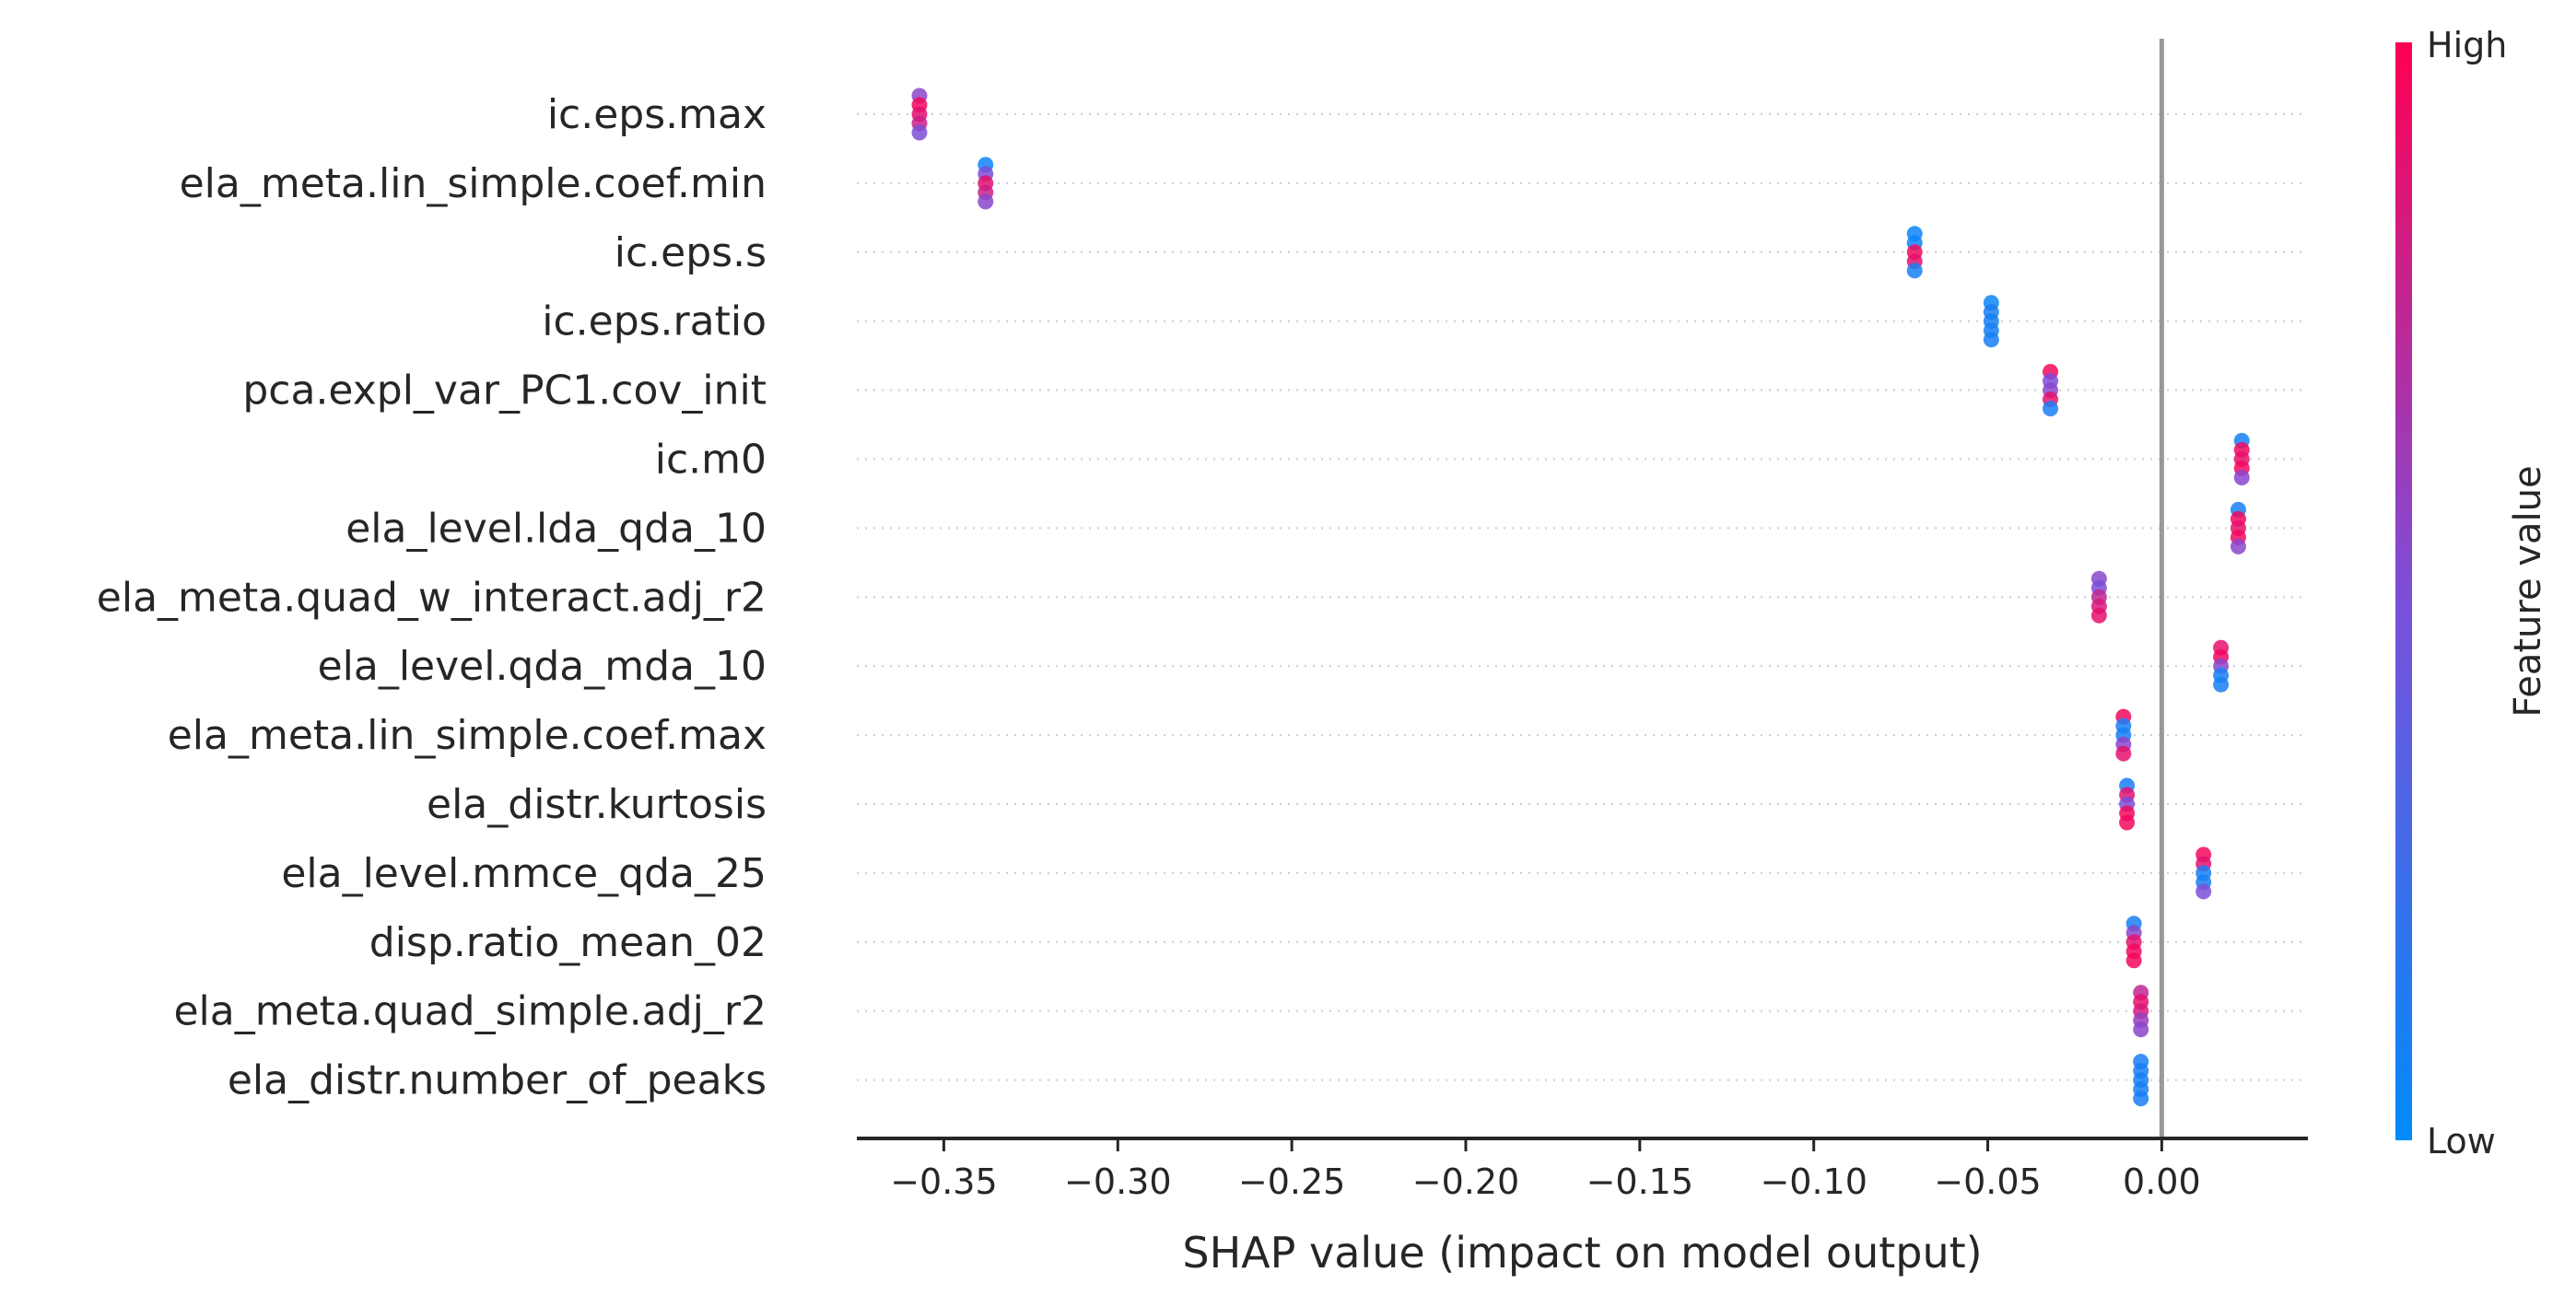 This screenshot has height=1307, width=2576. Describe the element at coordinates (1582, 1253) in the screenshot. I see `x-axis-title: SHAP value (impact on model output)` at that location.